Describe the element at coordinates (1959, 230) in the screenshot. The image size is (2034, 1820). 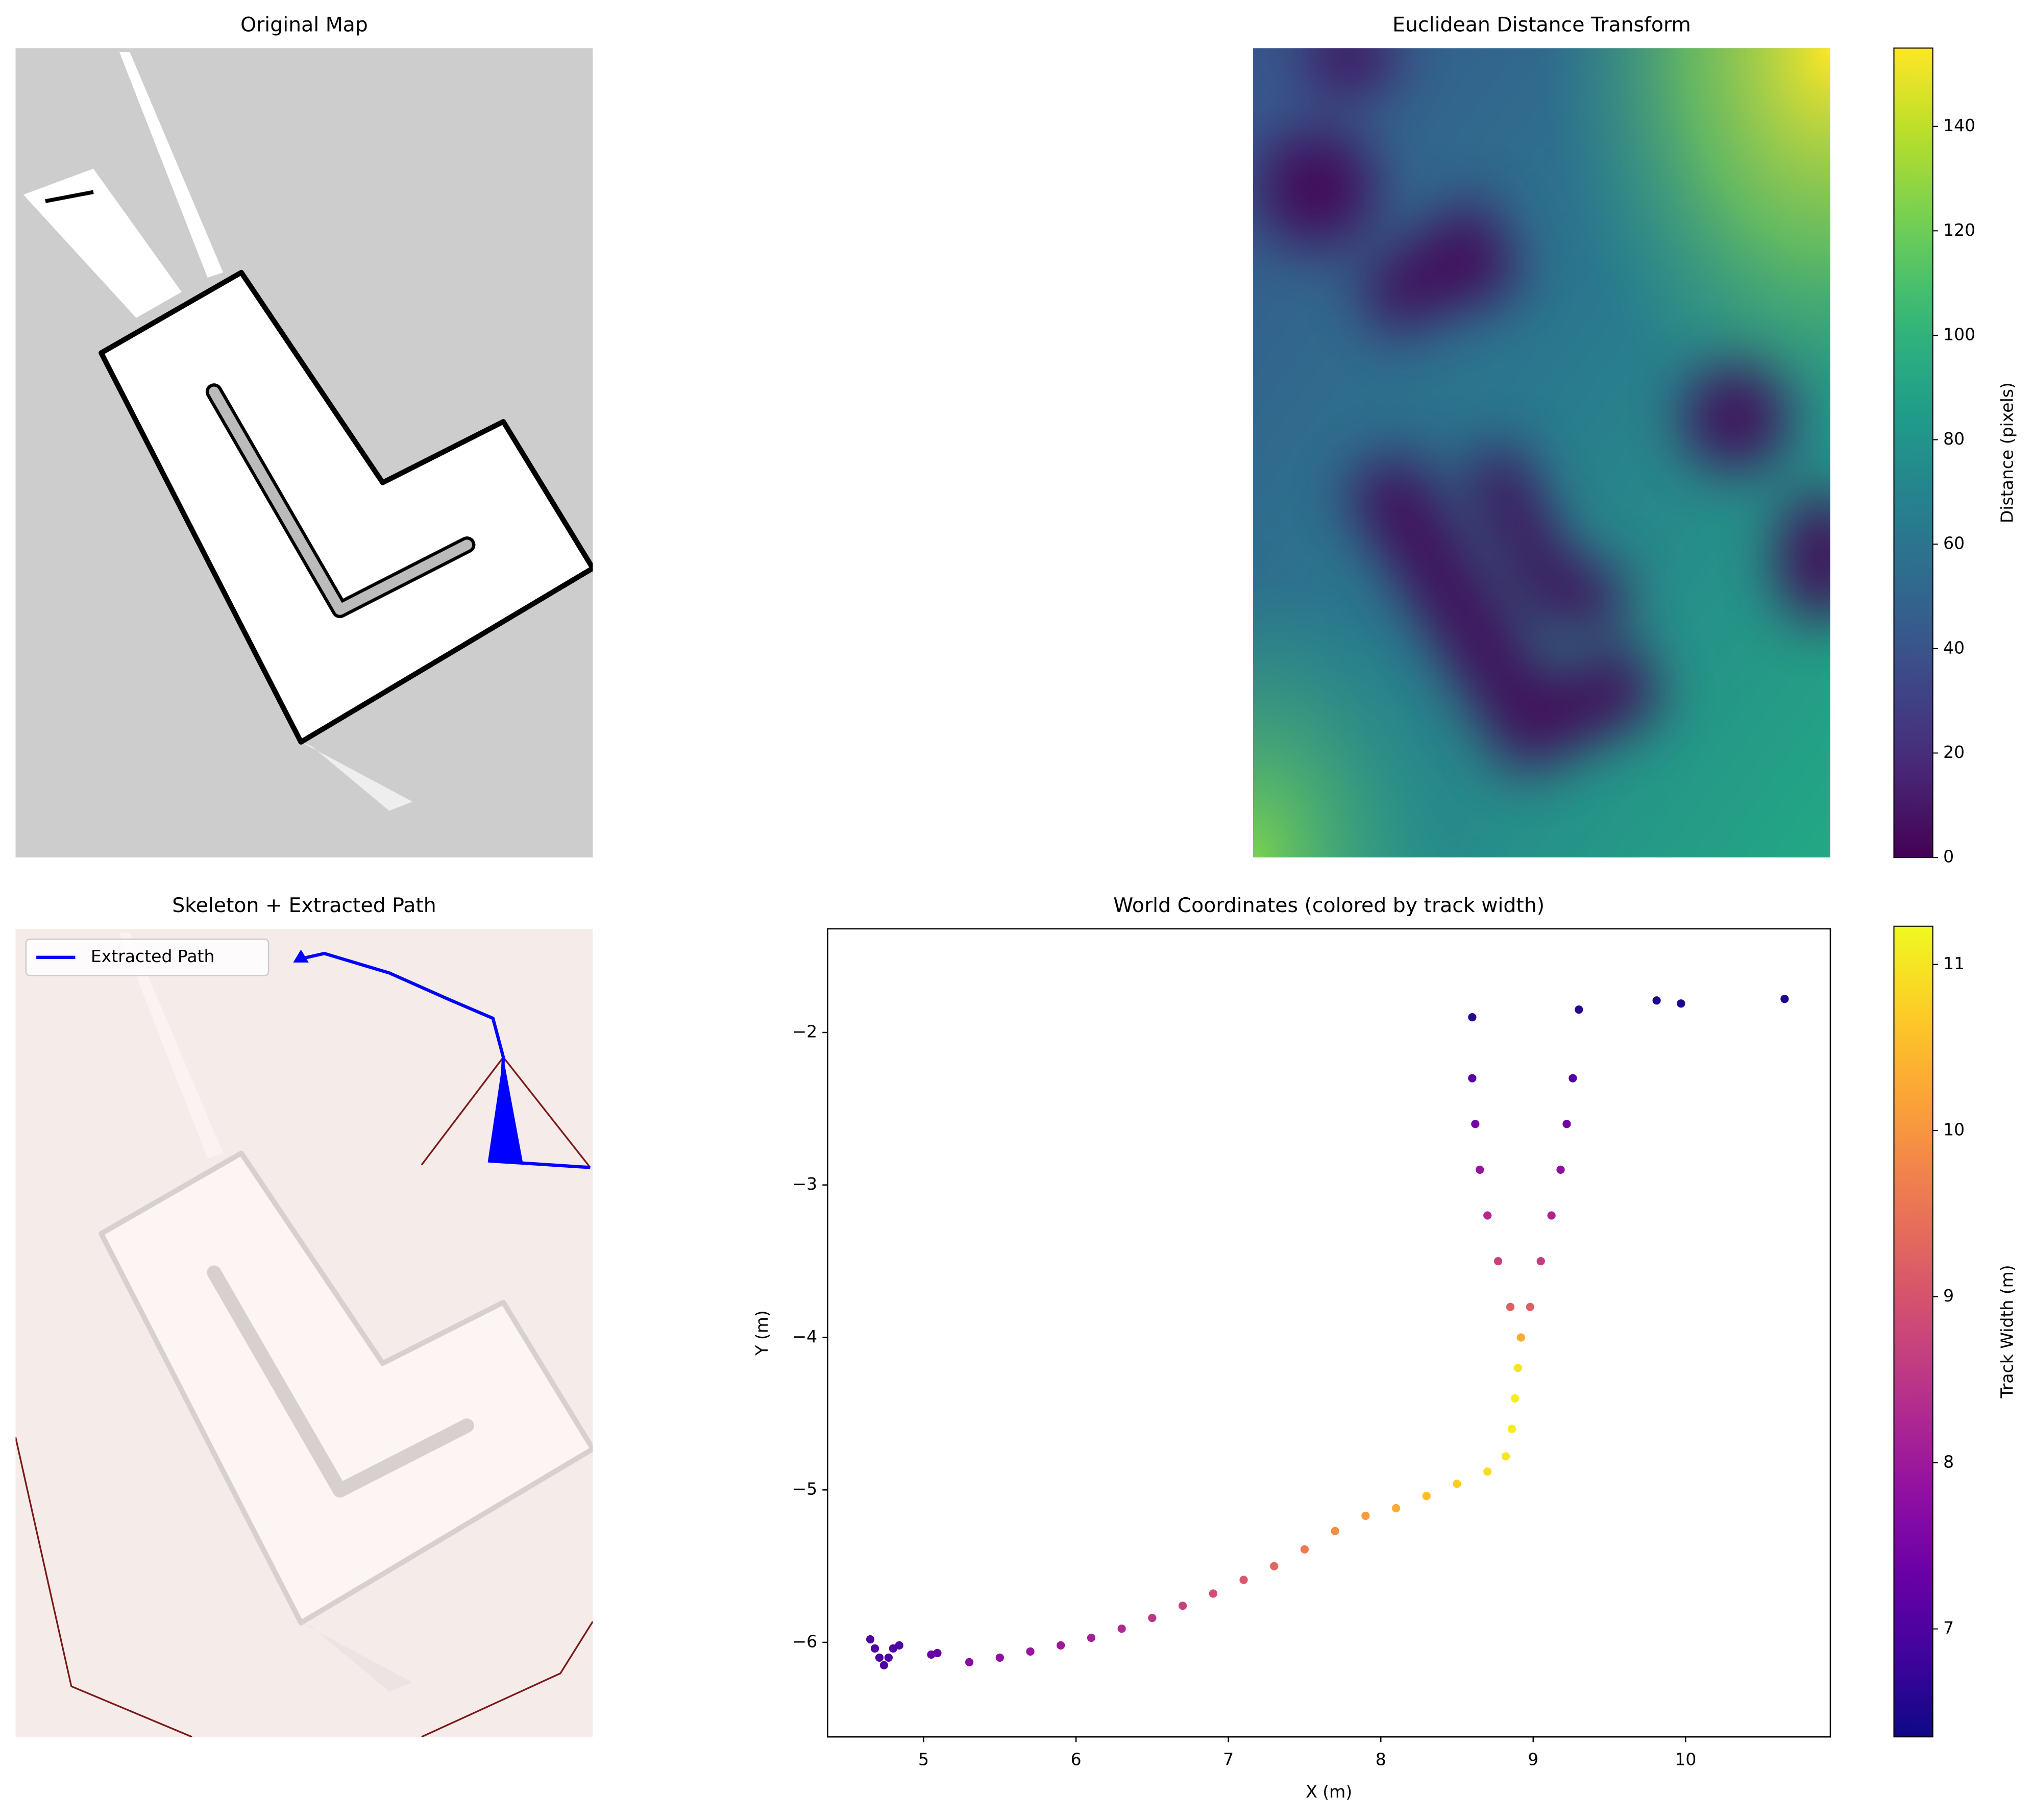
I see `colorbar-tick-label: 120` at that location.